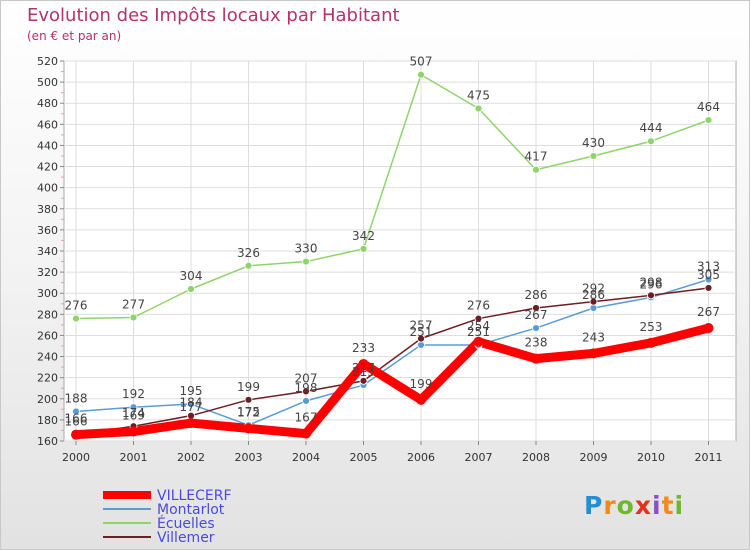  What do you see at coordinates (651, 457) in the screenshot?
I see `x-tick-label: 2010` at bounding box center [651, 457].